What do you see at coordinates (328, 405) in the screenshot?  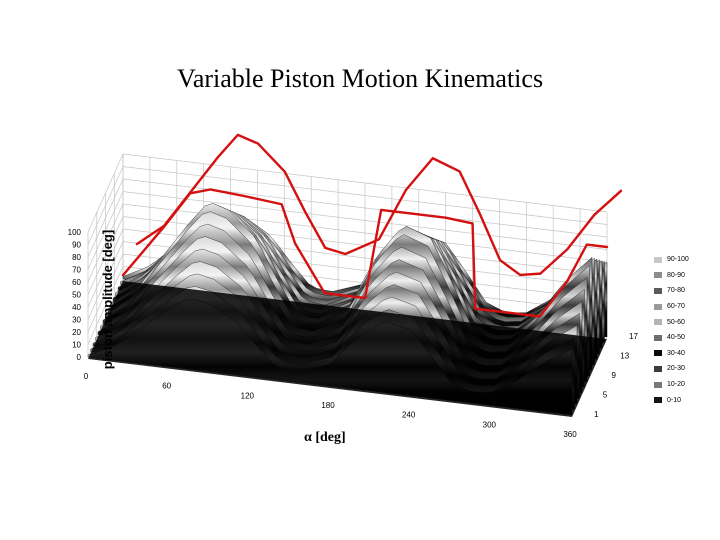 I see `x-tick-label: 180` at bounding box center [328, 405].